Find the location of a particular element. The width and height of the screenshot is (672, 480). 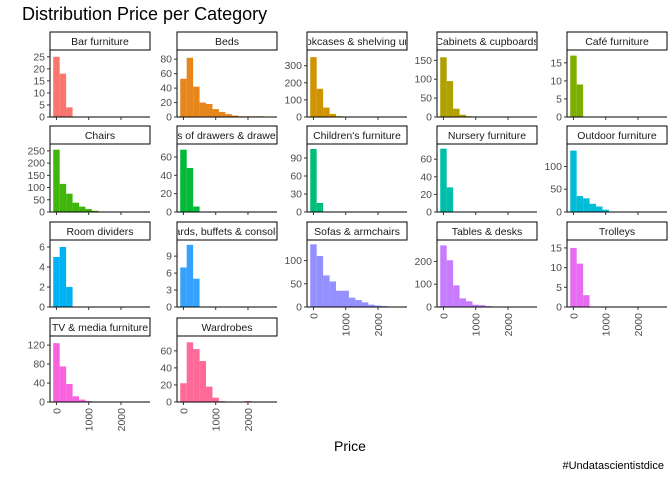

facet-panel: Children's furniture 0 30 60 90 is located at coordinates (349, 172).